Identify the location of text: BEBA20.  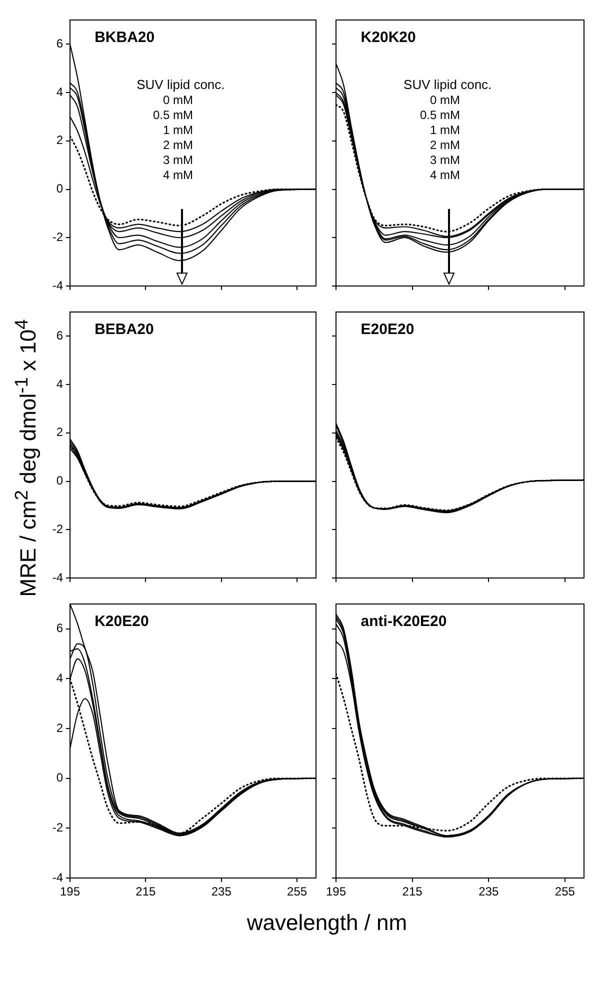
(124, 329).